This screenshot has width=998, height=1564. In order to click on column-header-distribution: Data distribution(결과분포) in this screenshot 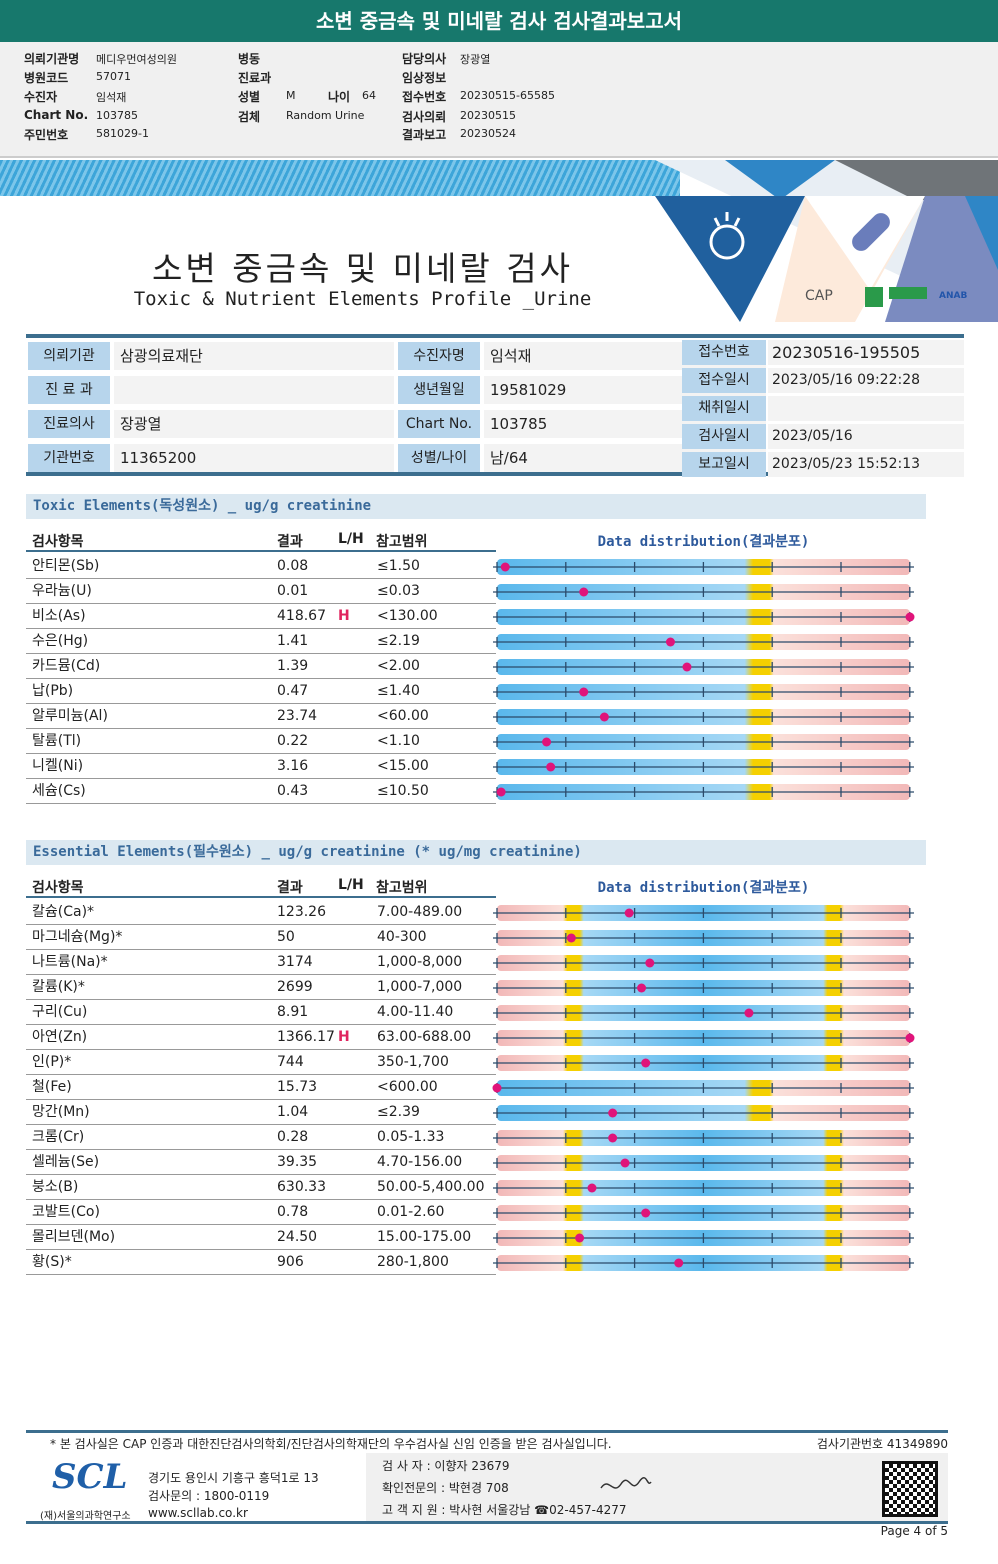, I will do `click(703, 542)`.